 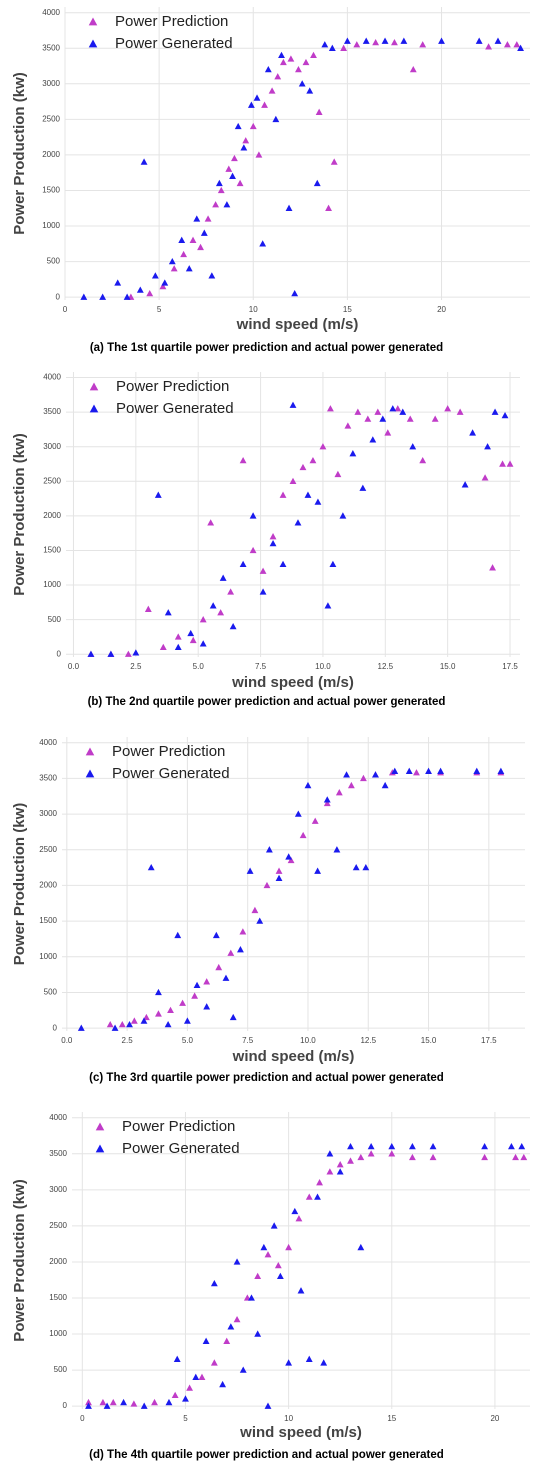 What do you see at coordinates (293, 1056) in the screenshot?
I see `x-axis-label: wind speed (m/s)` at bounding box center [293, 1056].